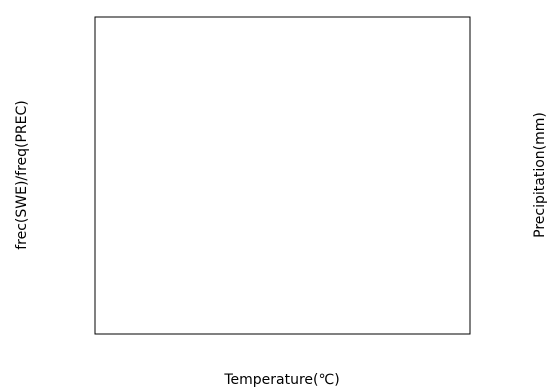  What do you see at coordinates (540, 175) in the screenshot?
I see `y2-axis-label: Precipitation(mm)` at bounding box center [540, 175].